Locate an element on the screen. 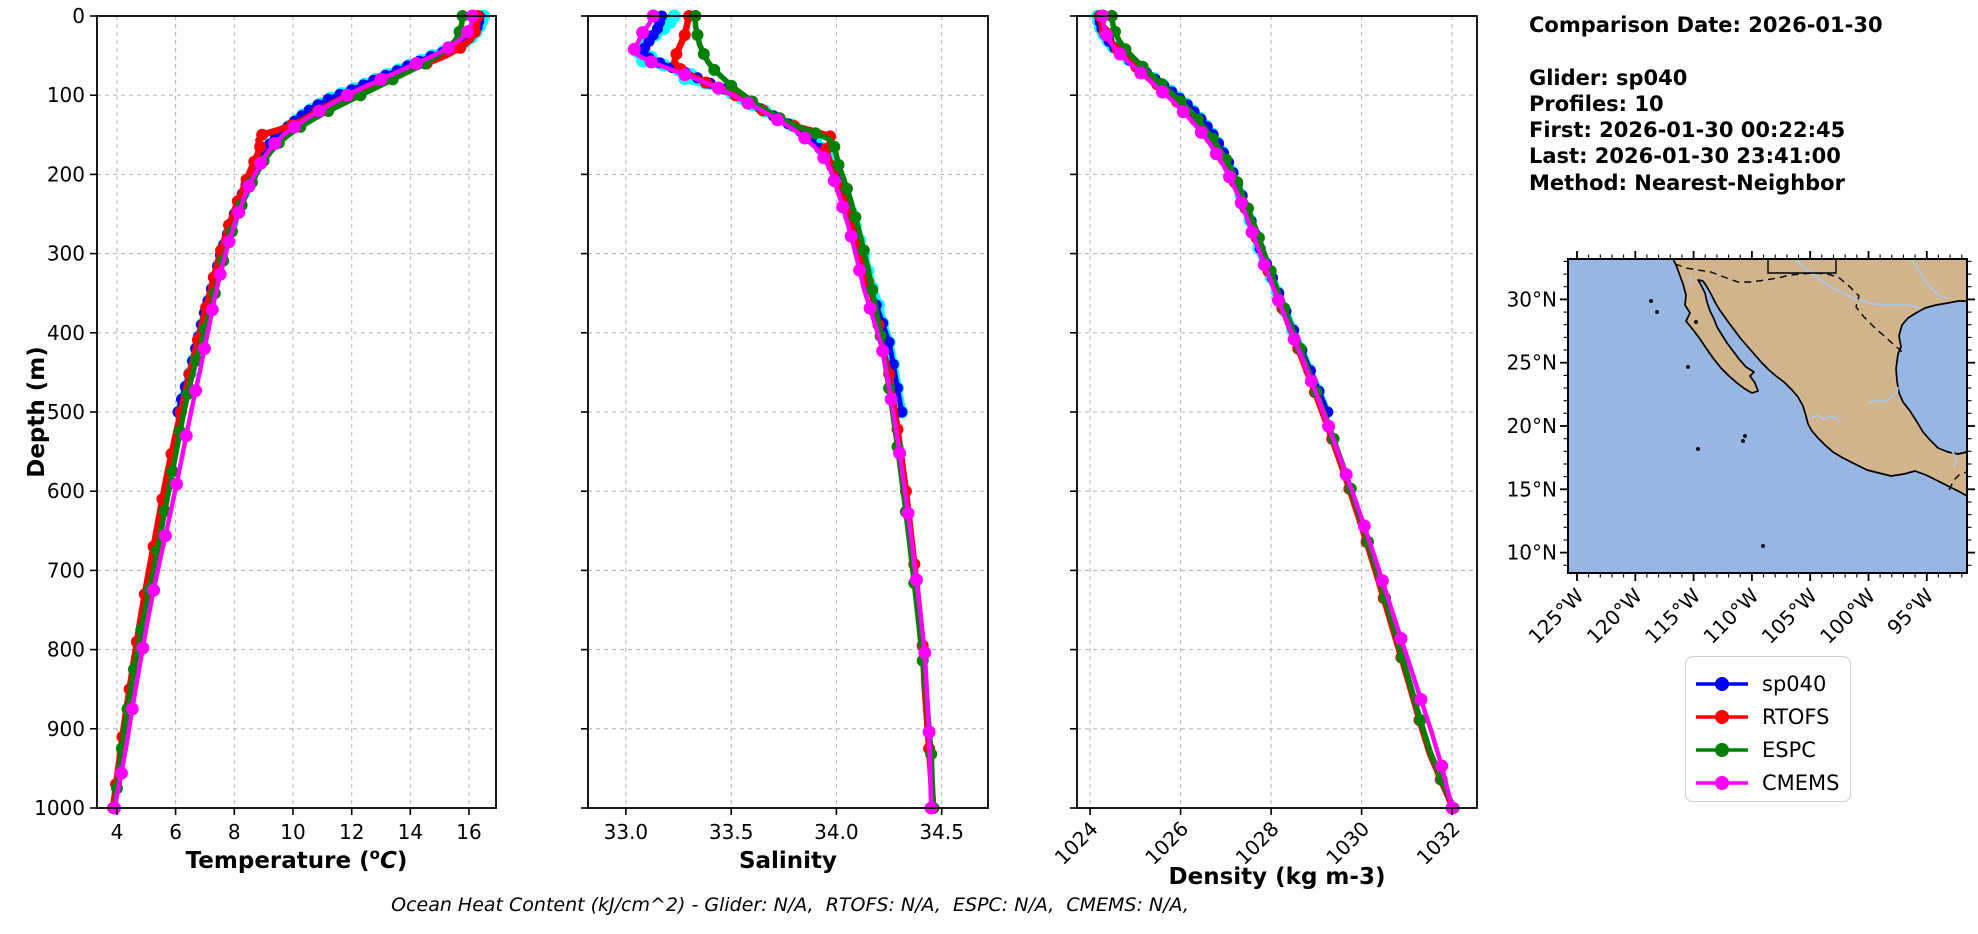  legend-item-RTOFS: RTOFS is located at coordinates (1772, 716).